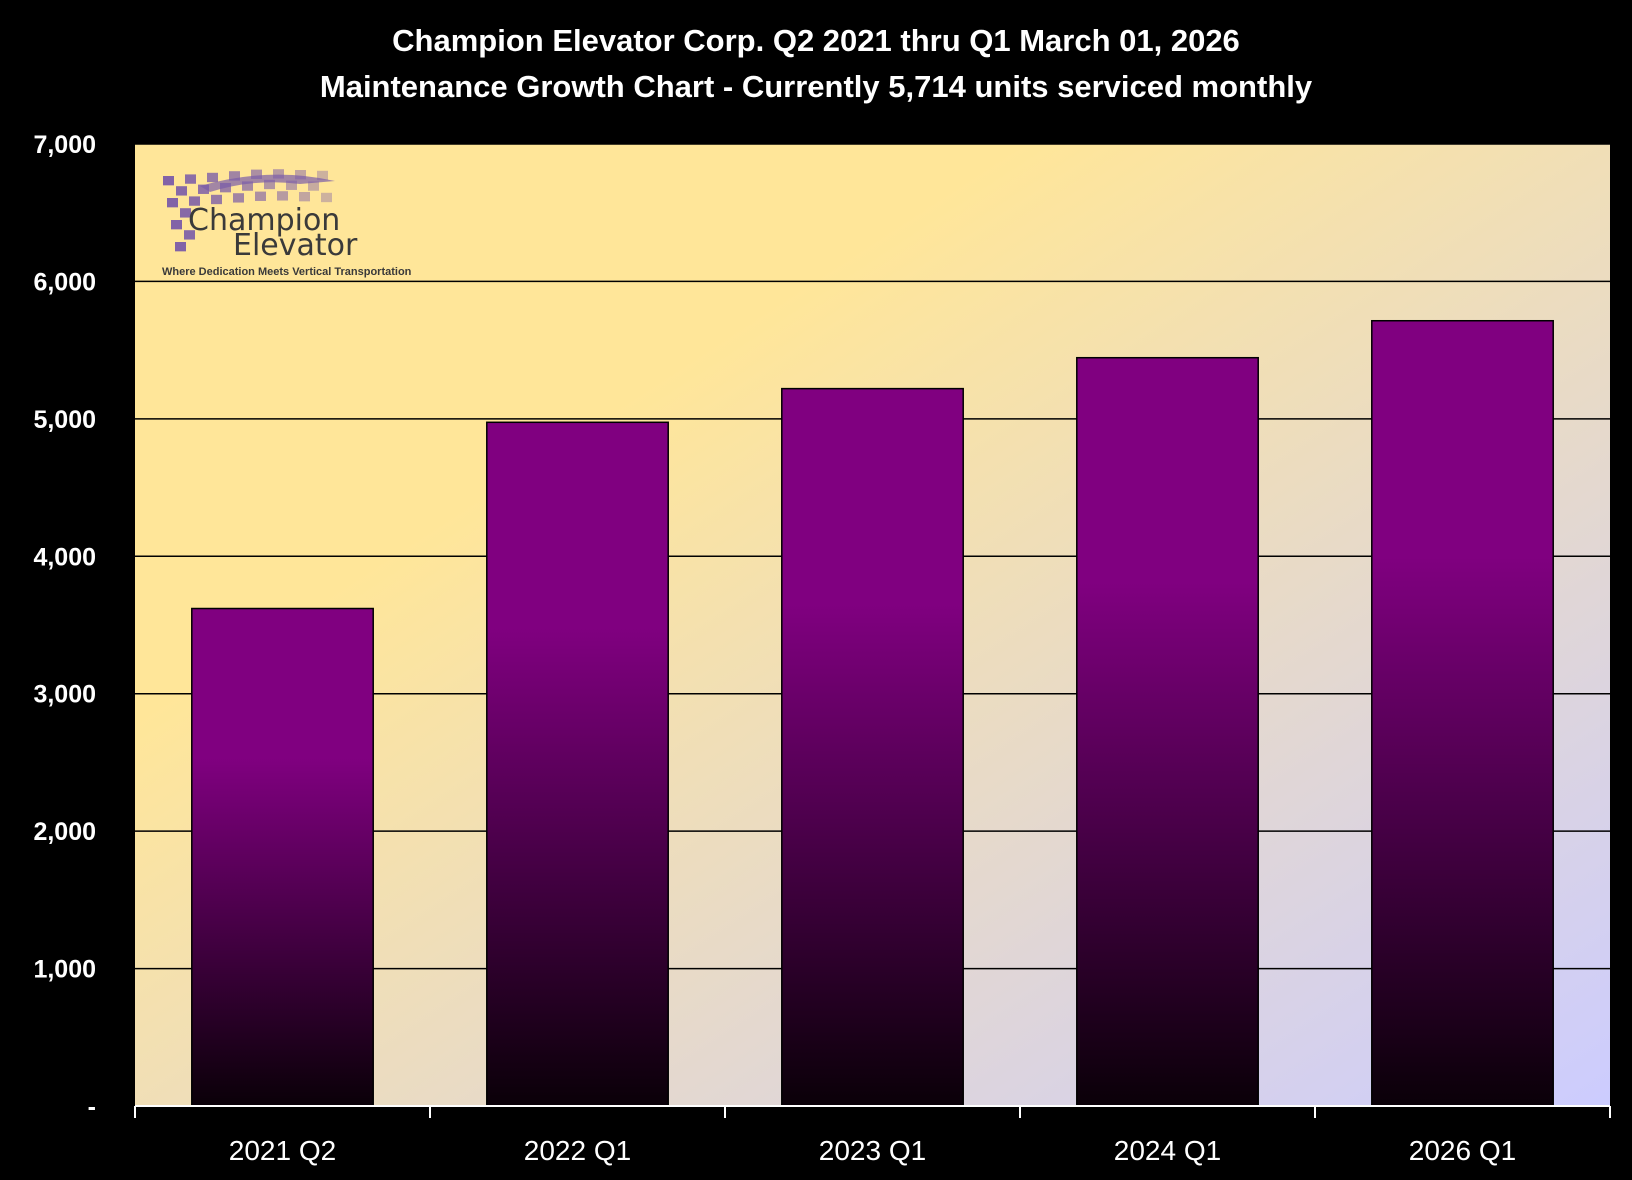  I want to click on x-tick-label: 2023 Q1, so click(872, 1150).